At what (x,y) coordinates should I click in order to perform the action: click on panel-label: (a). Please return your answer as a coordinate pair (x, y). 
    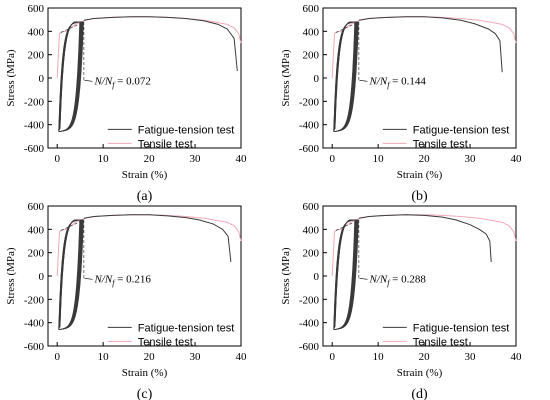
    Looking at the image, I should click on (145, 196).